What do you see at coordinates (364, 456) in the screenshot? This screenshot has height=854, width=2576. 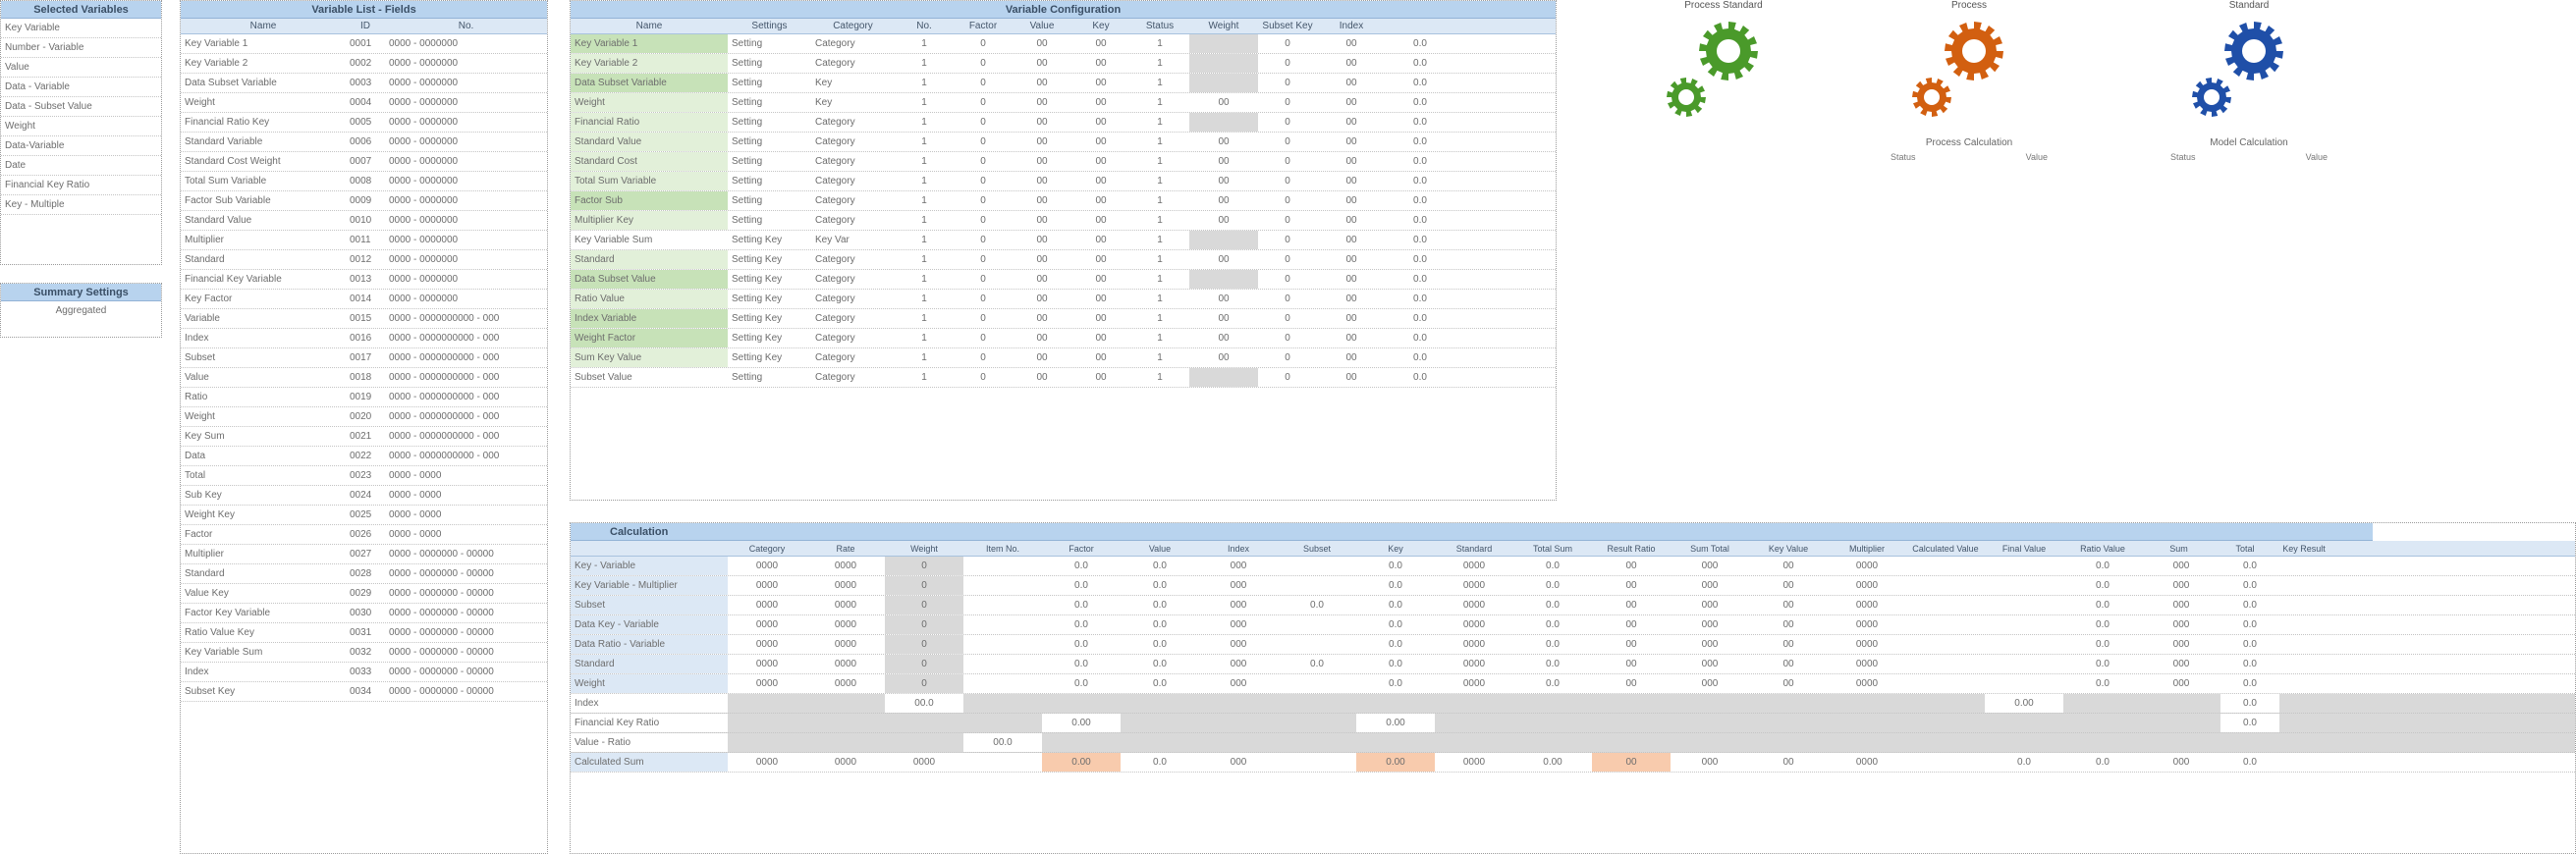 I see `variable-list-row: Data 0022 0000 - 0000000000 - 000` at bounding box center [364, 456].